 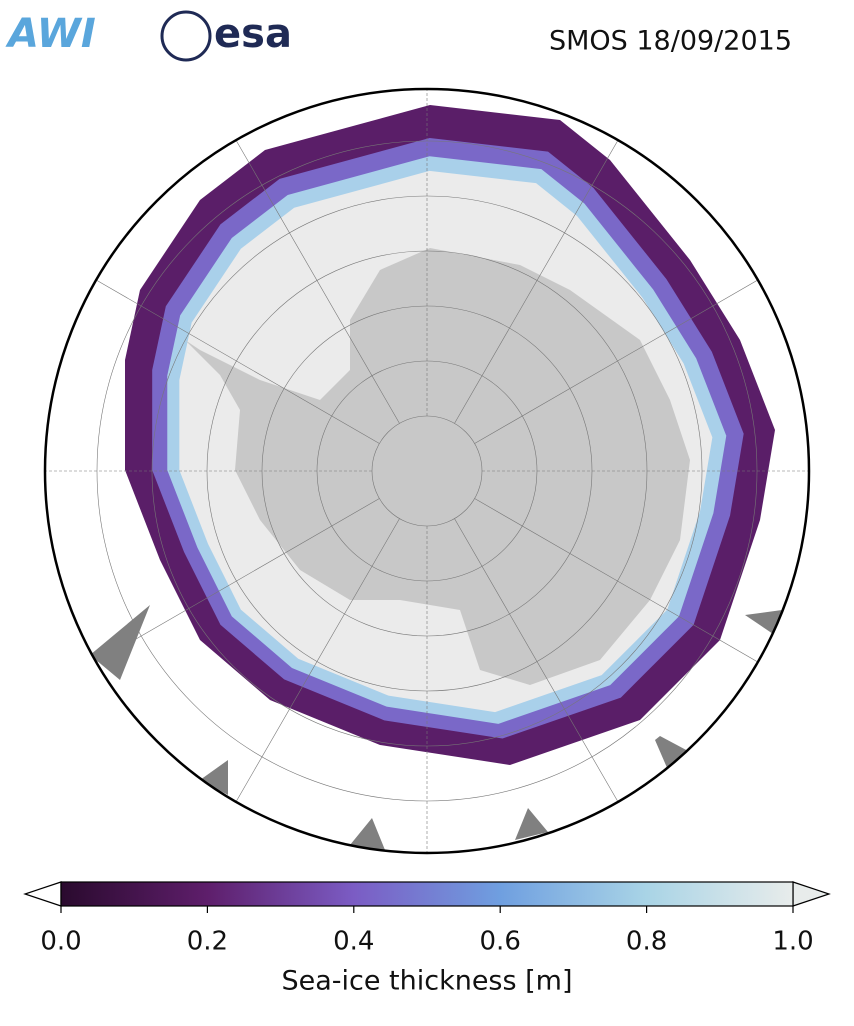 What do you see at coordinates (42, 894) in the screenshot?
I see `colorbar-under` at bounding box center [42, 894].